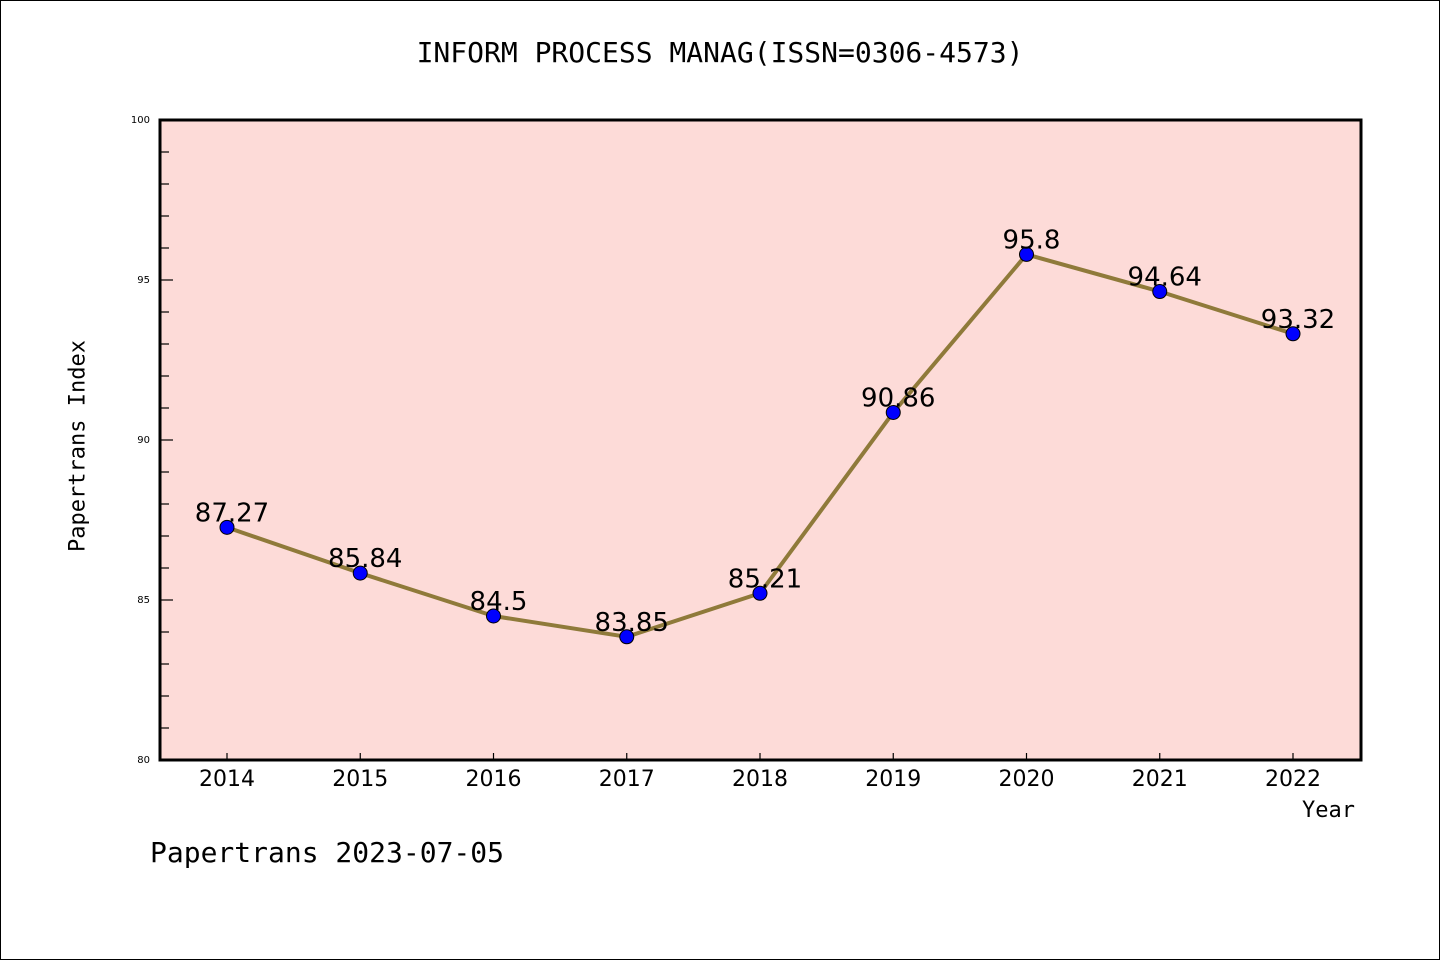 This screenshot has width=1440, height=960. Describe the element at coordinates (1032, 240) in the screenshot. I see `data-label: 95.8` at that location.